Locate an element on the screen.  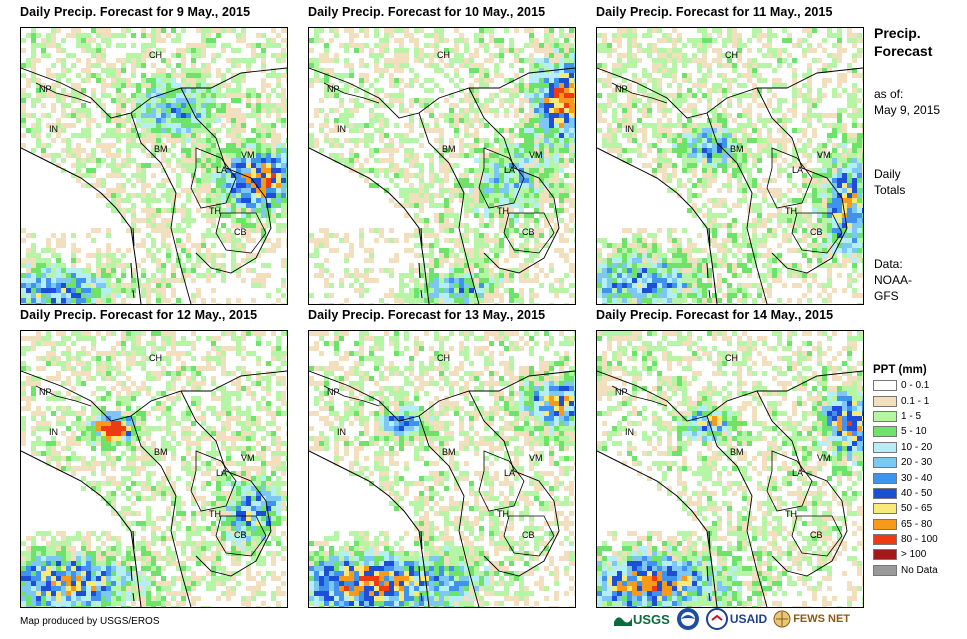
data-line: NOAA- is located at coordinates (893, 280).